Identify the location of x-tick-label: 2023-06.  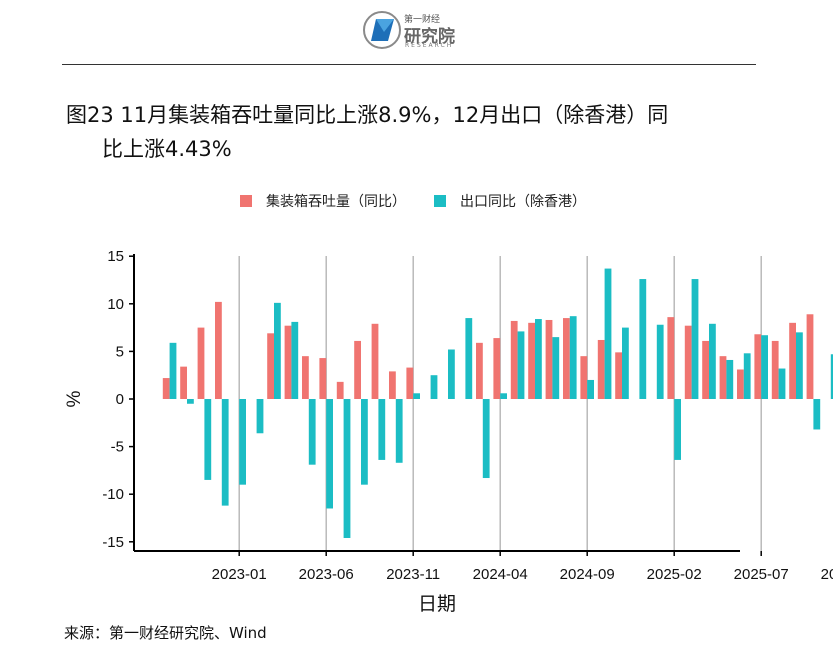
(326, 574).